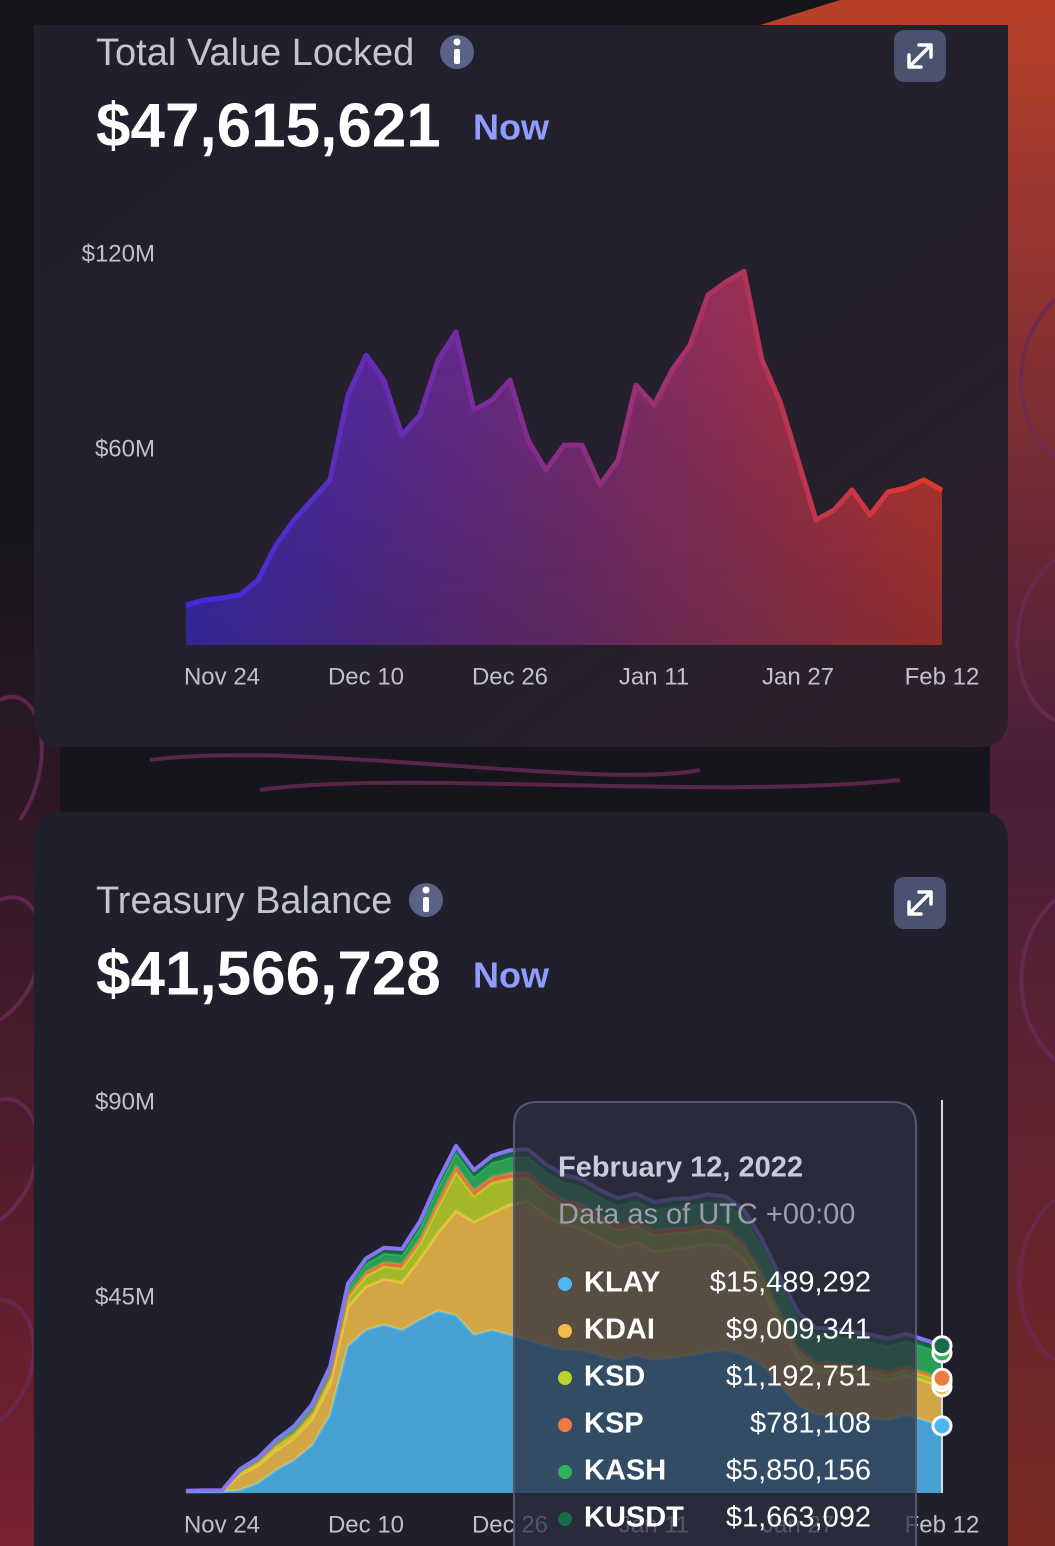  I want to click on tooltip-value: $9,009,341, so click(798, 1330).